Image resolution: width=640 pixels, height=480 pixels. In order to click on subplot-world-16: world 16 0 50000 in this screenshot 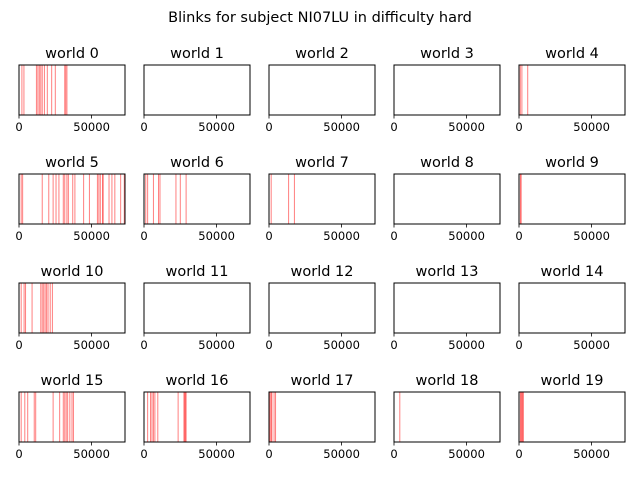, I will do `click(195, 417)`.